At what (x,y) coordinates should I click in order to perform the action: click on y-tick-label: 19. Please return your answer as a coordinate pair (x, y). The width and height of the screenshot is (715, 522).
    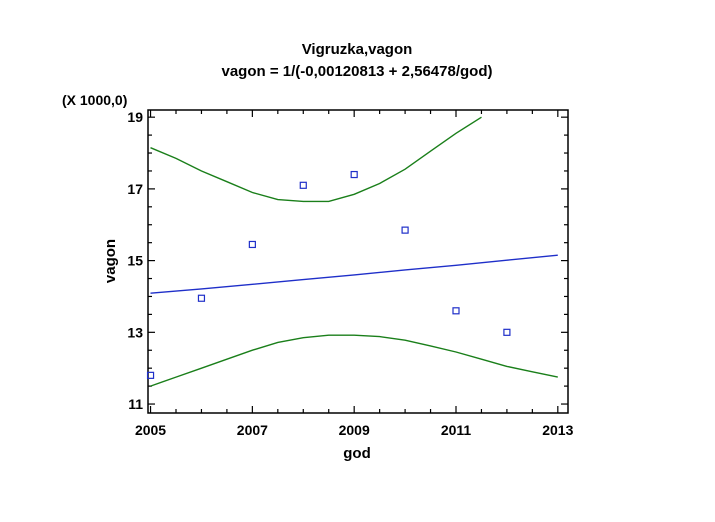
    Looking at the image, I should click on (135, 117).